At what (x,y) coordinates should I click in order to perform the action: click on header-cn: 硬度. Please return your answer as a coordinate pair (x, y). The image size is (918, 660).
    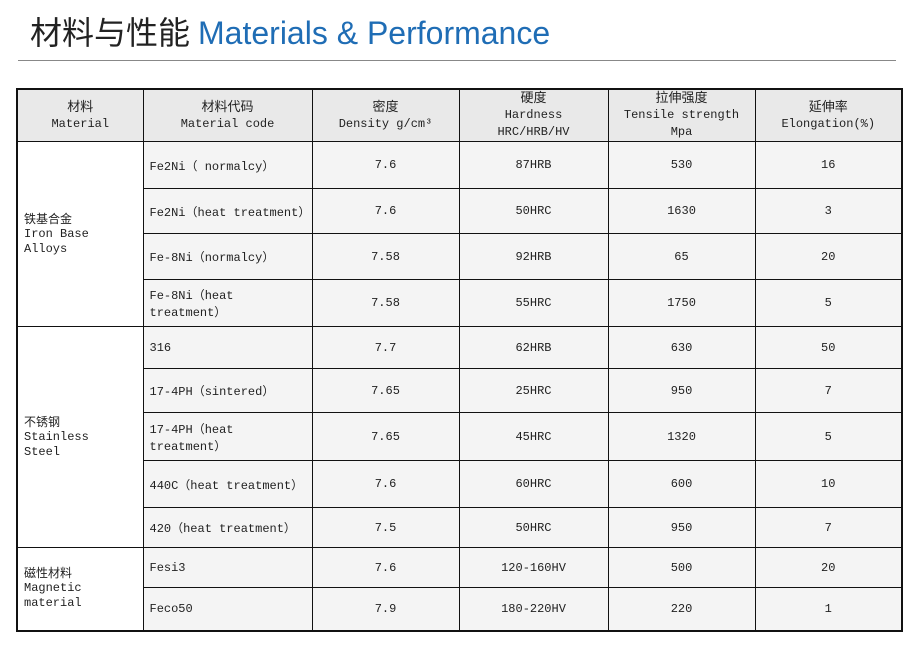
    Looking at the image, I should click on (533, 98).